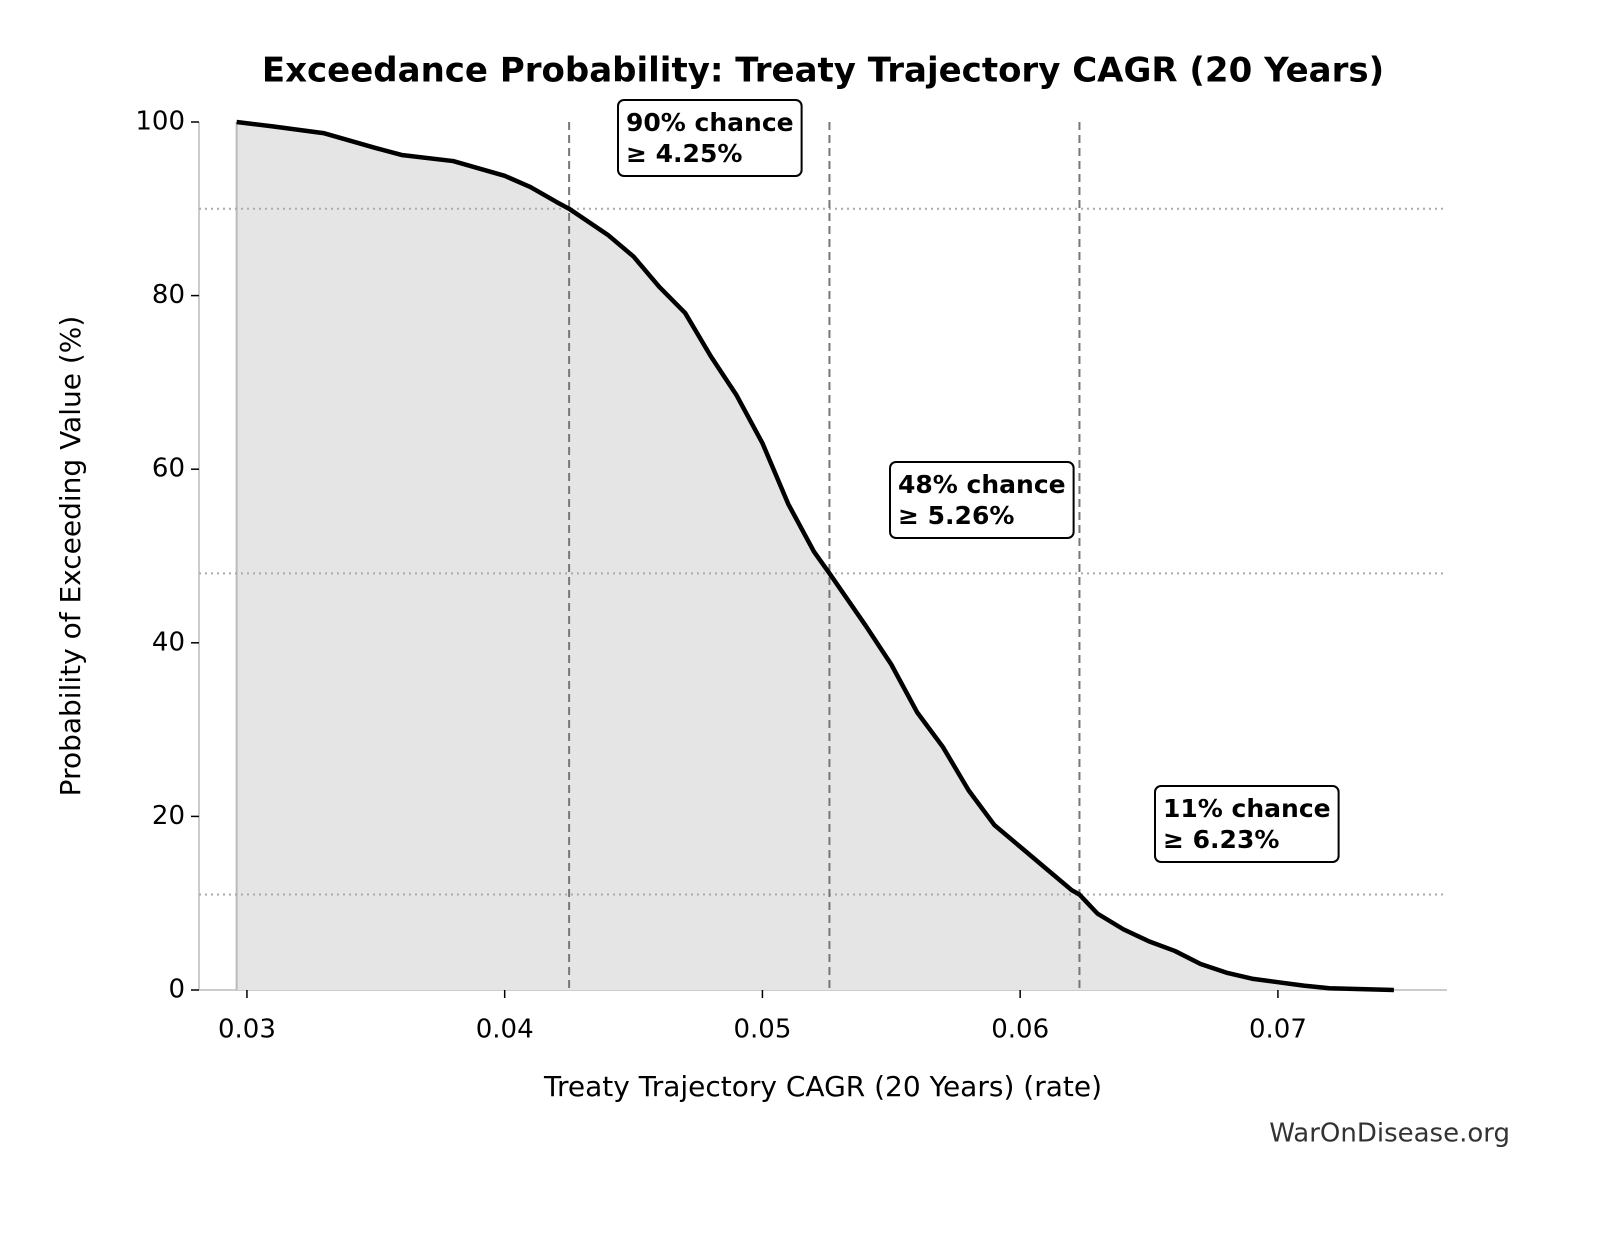 Image resolution: width=1603 pixels, height=1233 pixels. I want to click on x-tick-label: 0.03, so click(247, 1030).